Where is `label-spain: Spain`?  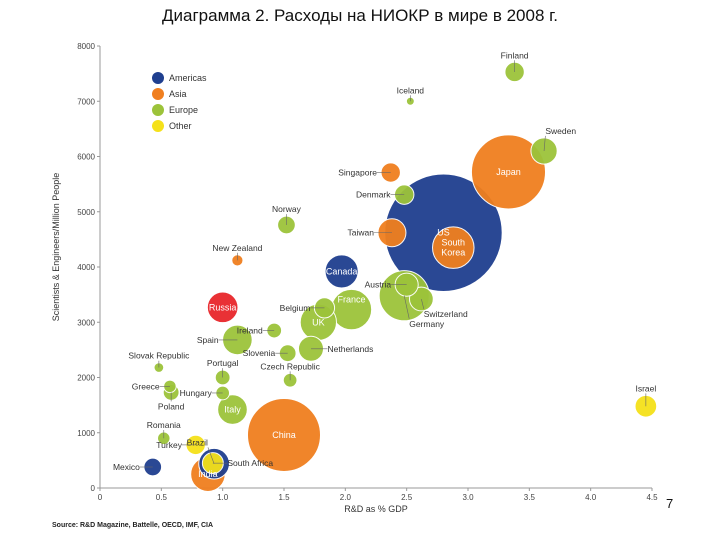 label-spain: Spain is located at coordinates (208, 340).